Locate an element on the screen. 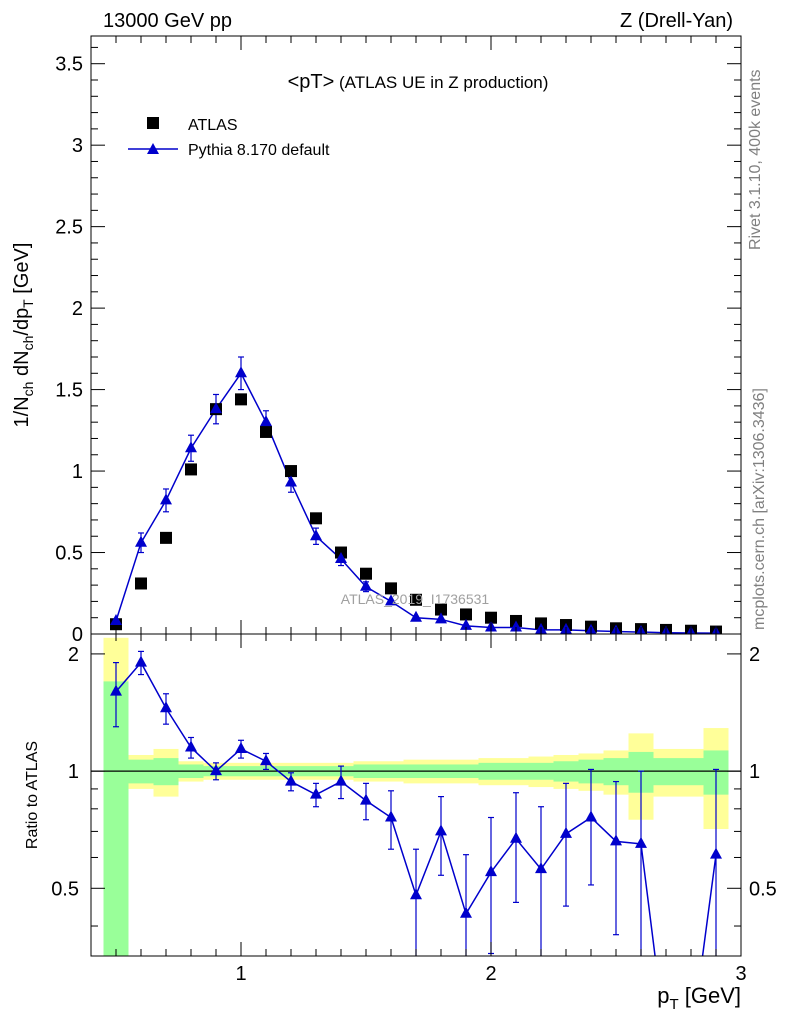  ratio-y-tick-label: 2 is located at coordinates (73, 655).